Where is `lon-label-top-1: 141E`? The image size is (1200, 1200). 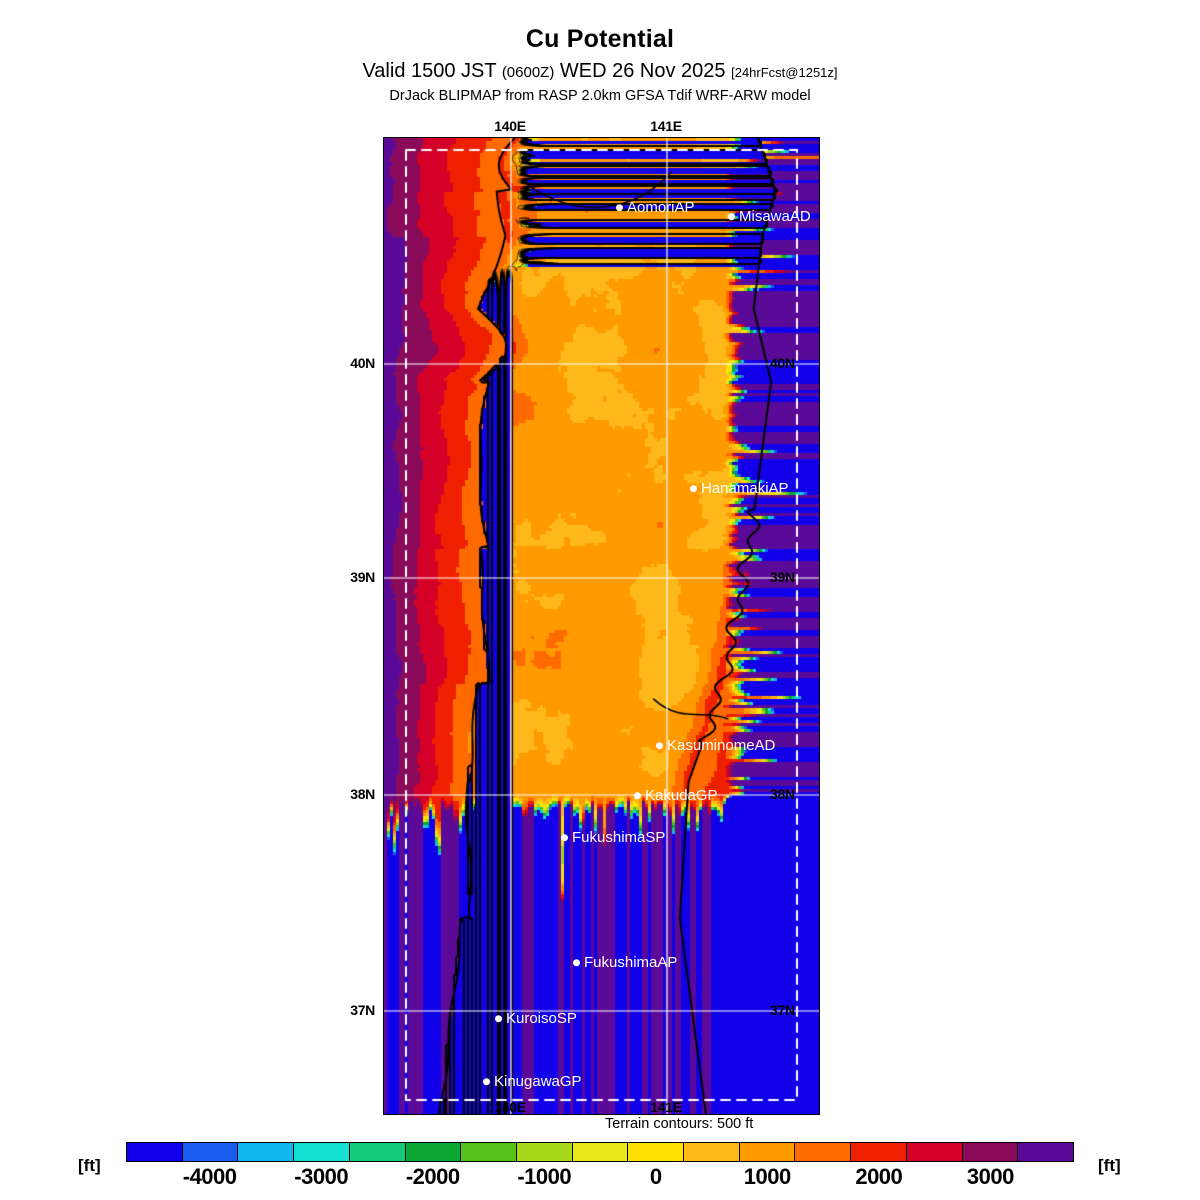
lon-label-top-1: 141E is located at coordinates (666, 126).